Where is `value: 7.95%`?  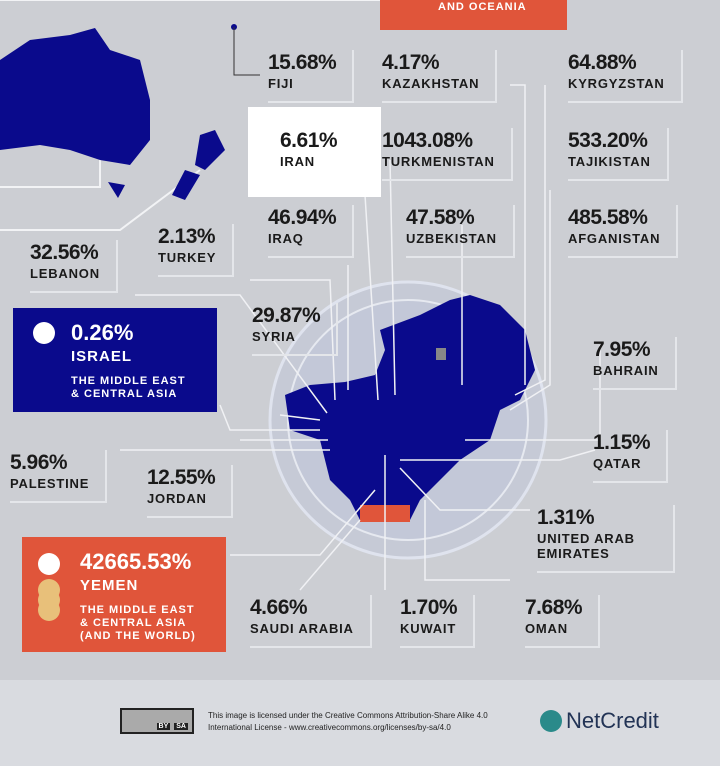
value: 7.95% is located at coordinates (622, 349).